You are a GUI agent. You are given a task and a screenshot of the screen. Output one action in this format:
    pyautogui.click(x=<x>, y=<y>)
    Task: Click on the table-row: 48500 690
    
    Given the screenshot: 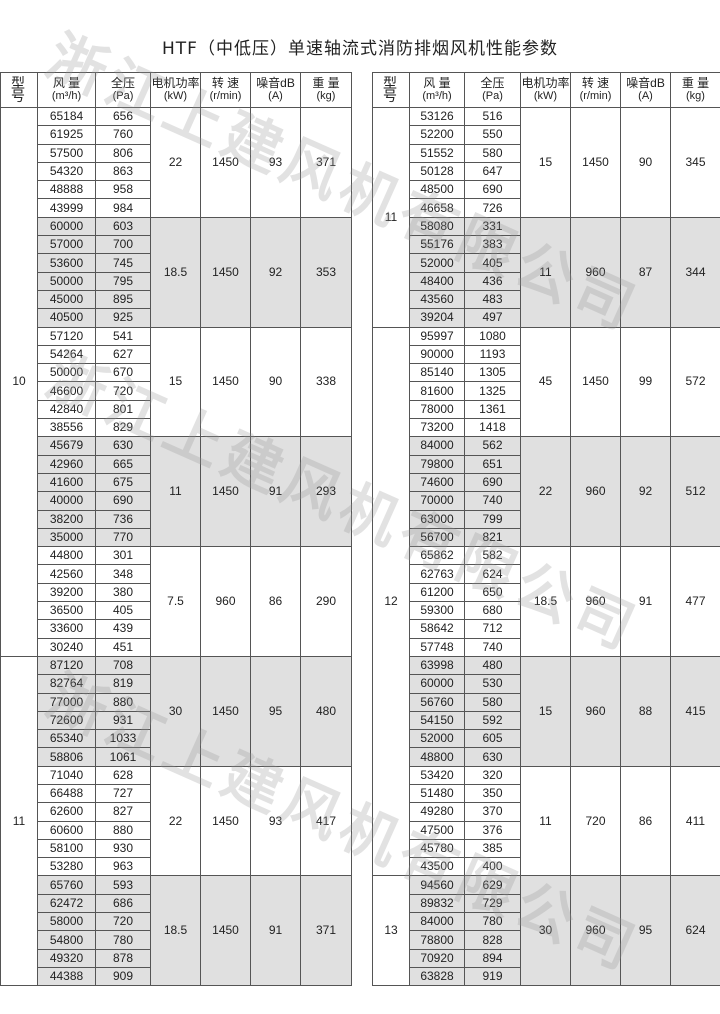 What is the action you would take?
    pyautogui.click(x=546, y=190)
    